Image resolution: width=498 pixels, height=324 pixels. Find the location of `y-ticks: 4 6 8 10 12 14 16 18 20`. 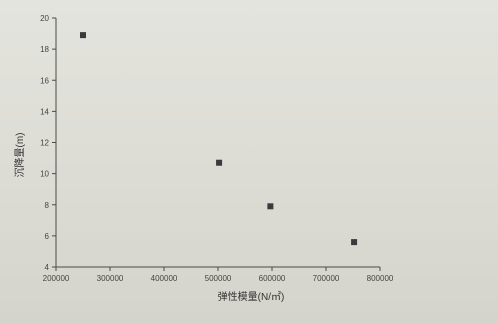

y-ticks: 4 6 8 10 12 14 16 18 20 is located at coordinates (48, 143).